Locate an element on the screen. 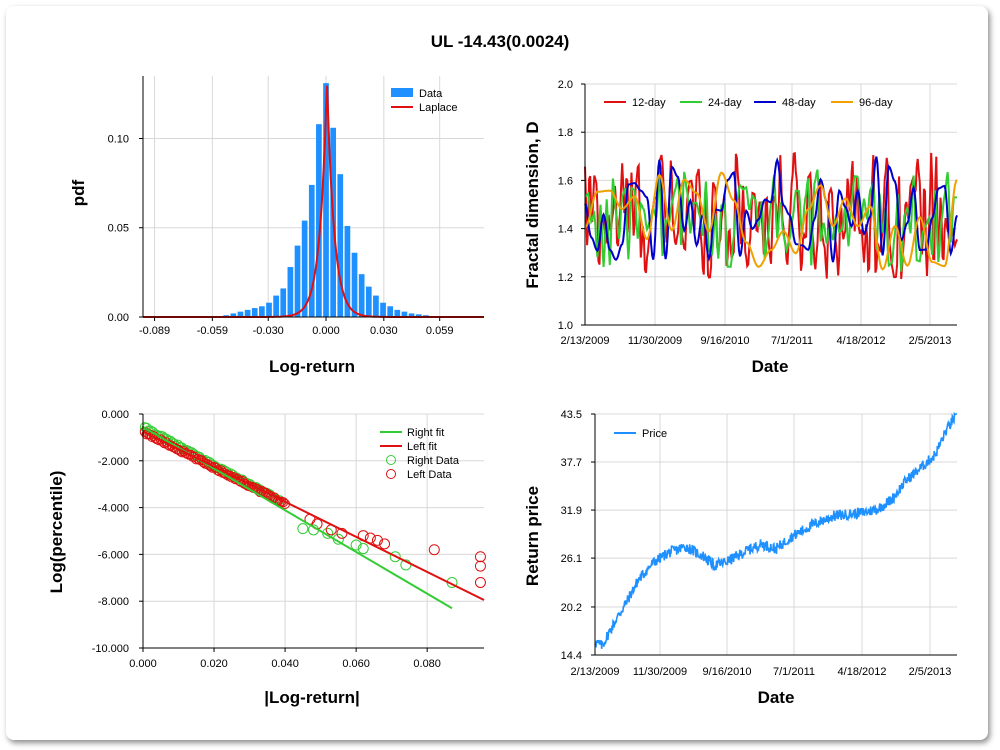 This screenshot has width=1000, height=750. price-plot-area is located at coordinates (776, 534).